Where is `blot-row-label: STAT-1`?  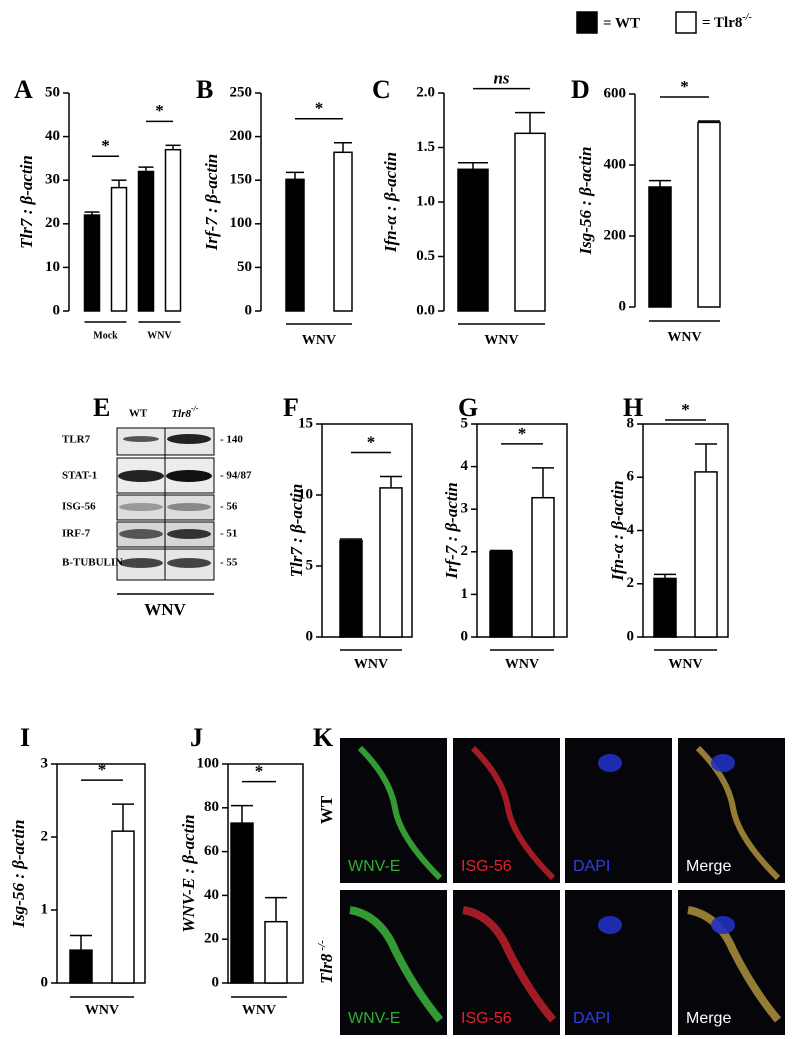 blot-row-label: STAT-1 is located at coordinates (79, 476).